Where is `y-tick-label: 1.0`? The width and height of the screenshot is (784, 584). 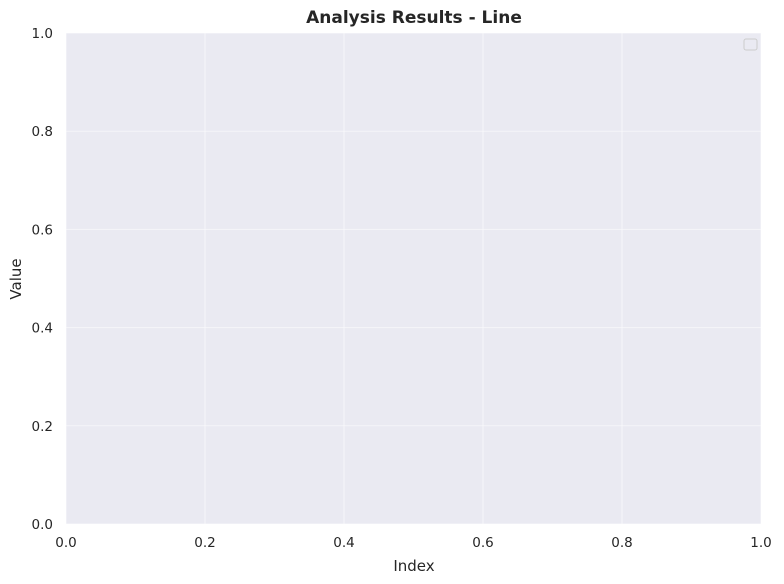
y-tick-label: 1.0 is located at coordinates (42, 34).